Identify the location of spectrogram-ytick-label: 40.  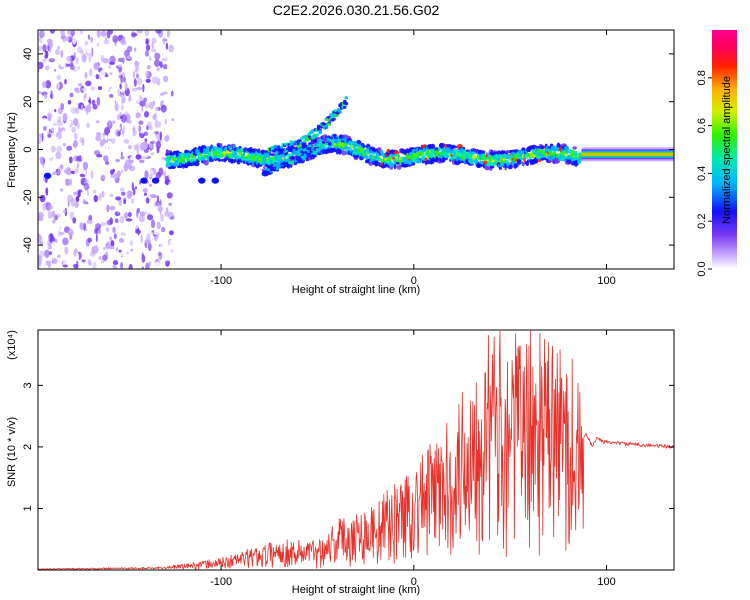
(28, 54).